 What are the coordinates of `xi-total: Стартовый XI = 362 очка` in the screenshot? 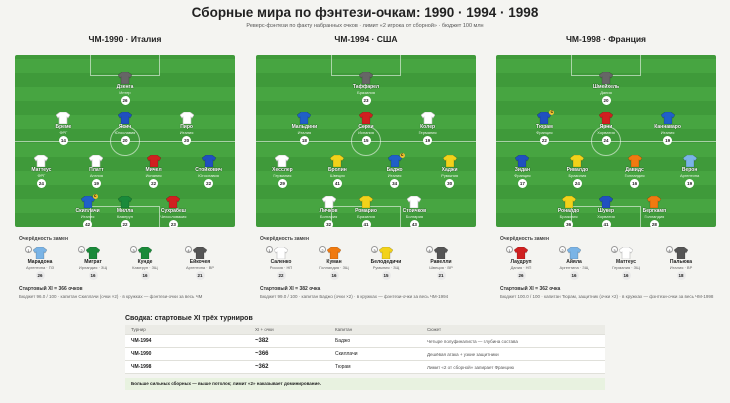 It's located at (530, 289).